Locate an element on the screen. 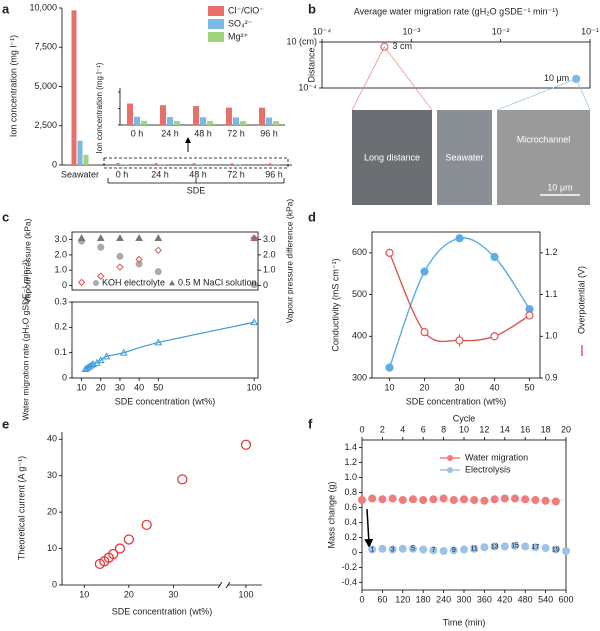  x-tick-label: 180 is located at coordinates (423, 599).